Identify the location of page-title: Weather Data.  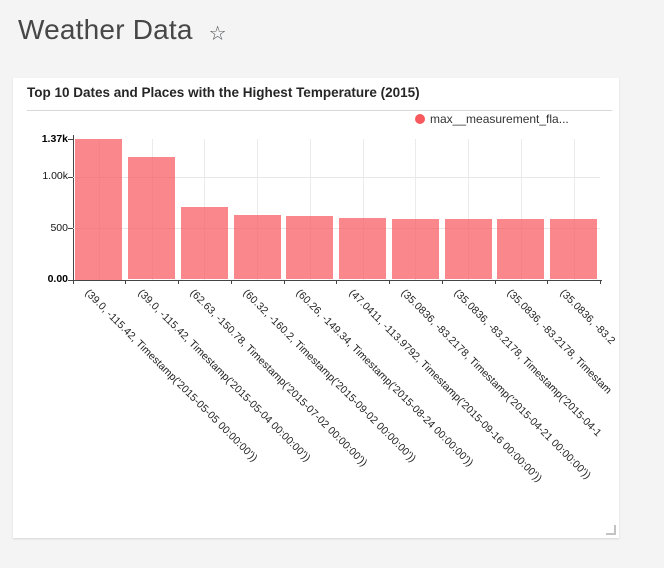
(105, 29).